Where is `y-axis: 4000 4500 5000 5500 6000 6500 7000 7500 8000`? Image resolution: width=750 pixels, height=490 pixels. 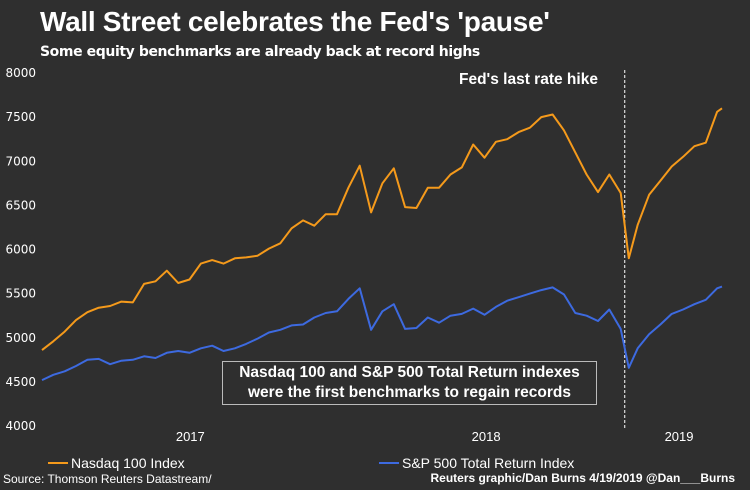 y-axis: 4000 4500 5000 5500 6000 6500 7000 7500 8000 is located at coordinates (20, 249).